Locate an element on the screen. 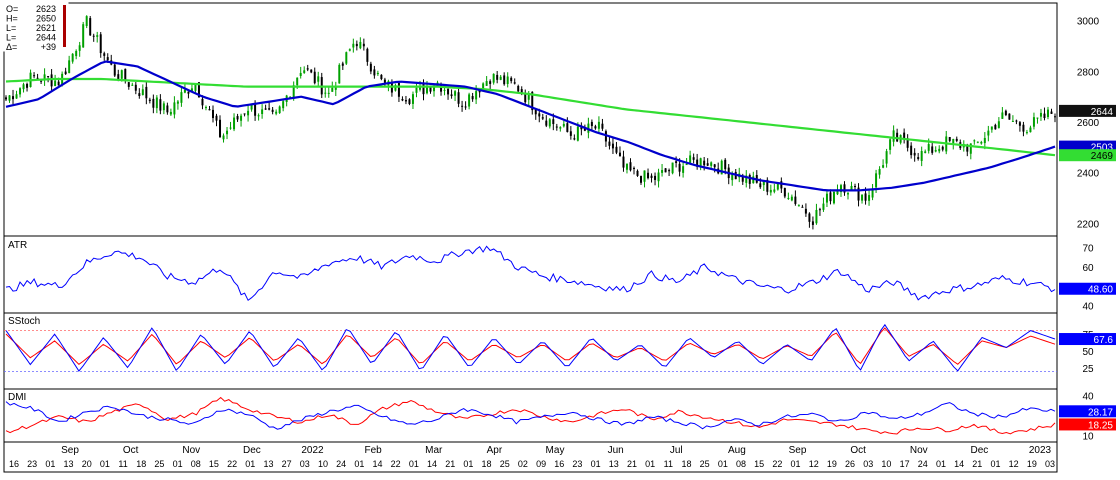  atr-value-tag: 48.60 is located at coordinates (1100, 290).